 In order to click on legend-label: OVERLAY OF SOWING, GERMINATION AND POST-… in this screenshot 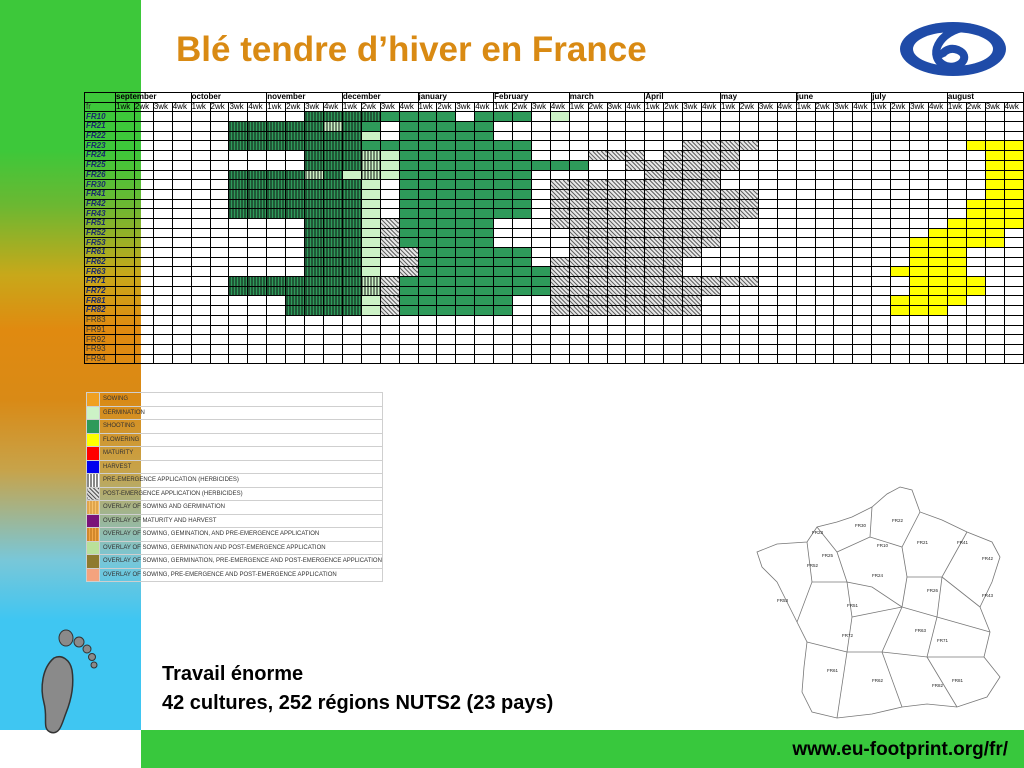, I will do `click(241, 547)`.